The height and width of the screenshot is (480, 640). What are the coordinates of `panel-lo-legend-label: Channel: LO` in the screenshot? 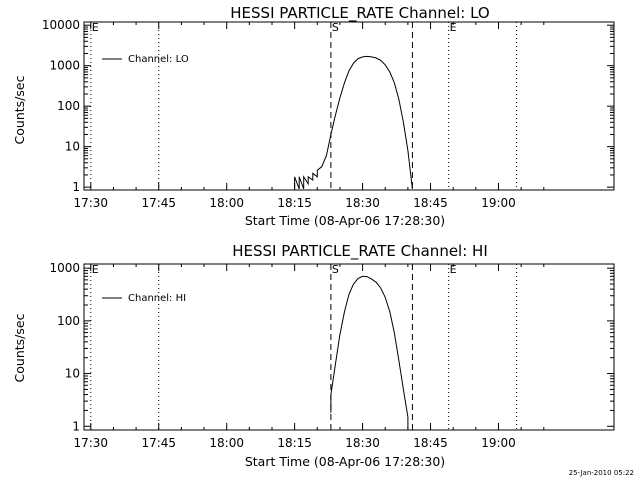 It's located at (158, 59).